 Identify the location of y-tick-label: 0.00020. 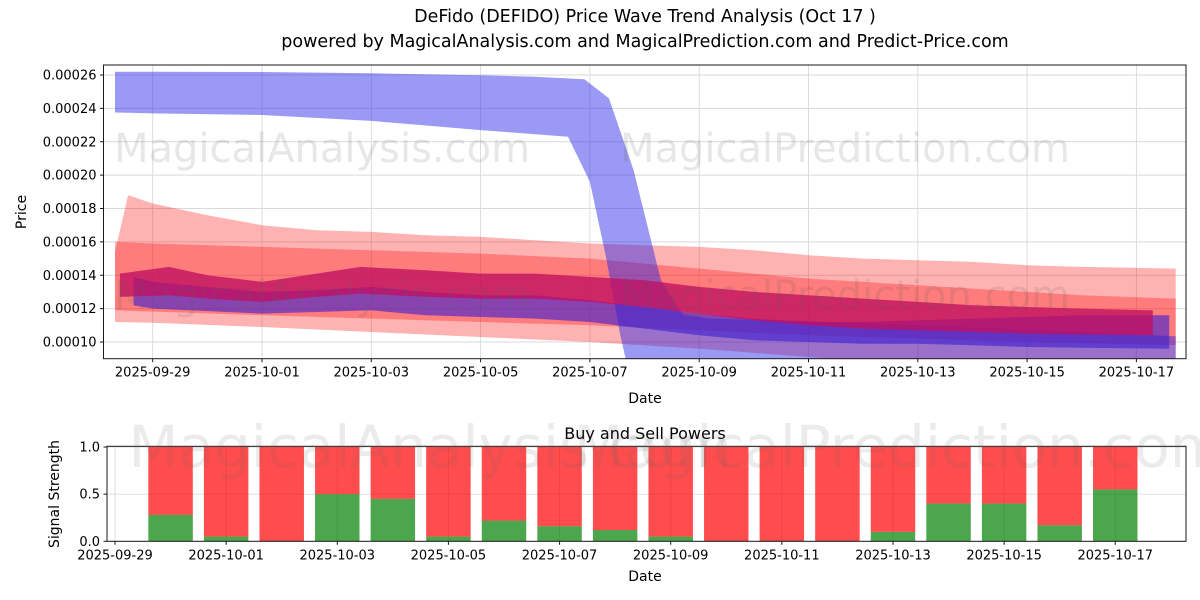
(70, 176).